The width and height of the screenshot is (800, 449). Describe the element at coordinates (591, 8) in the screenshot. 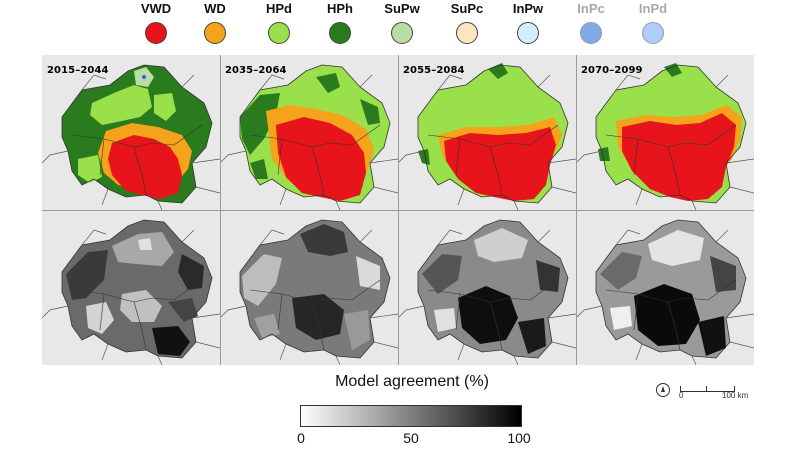

I see `legend-label: InPc` at that location.